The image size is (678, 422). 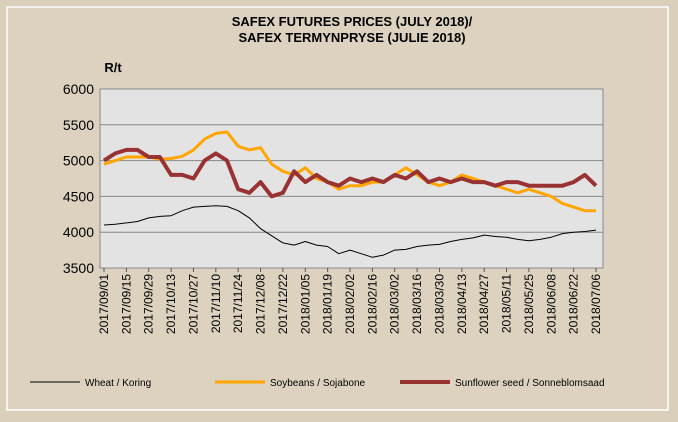 What do you see at coordinates (261, 304) in the screenshot?
I see `x-tick-label: 2017/12/08` at bounding box center [261, 304].